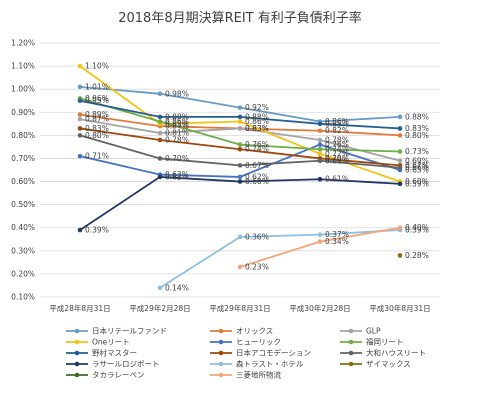 This screenshot has width=480, height=401. I want to click on data-label: 0.69%, so click(417, 160).